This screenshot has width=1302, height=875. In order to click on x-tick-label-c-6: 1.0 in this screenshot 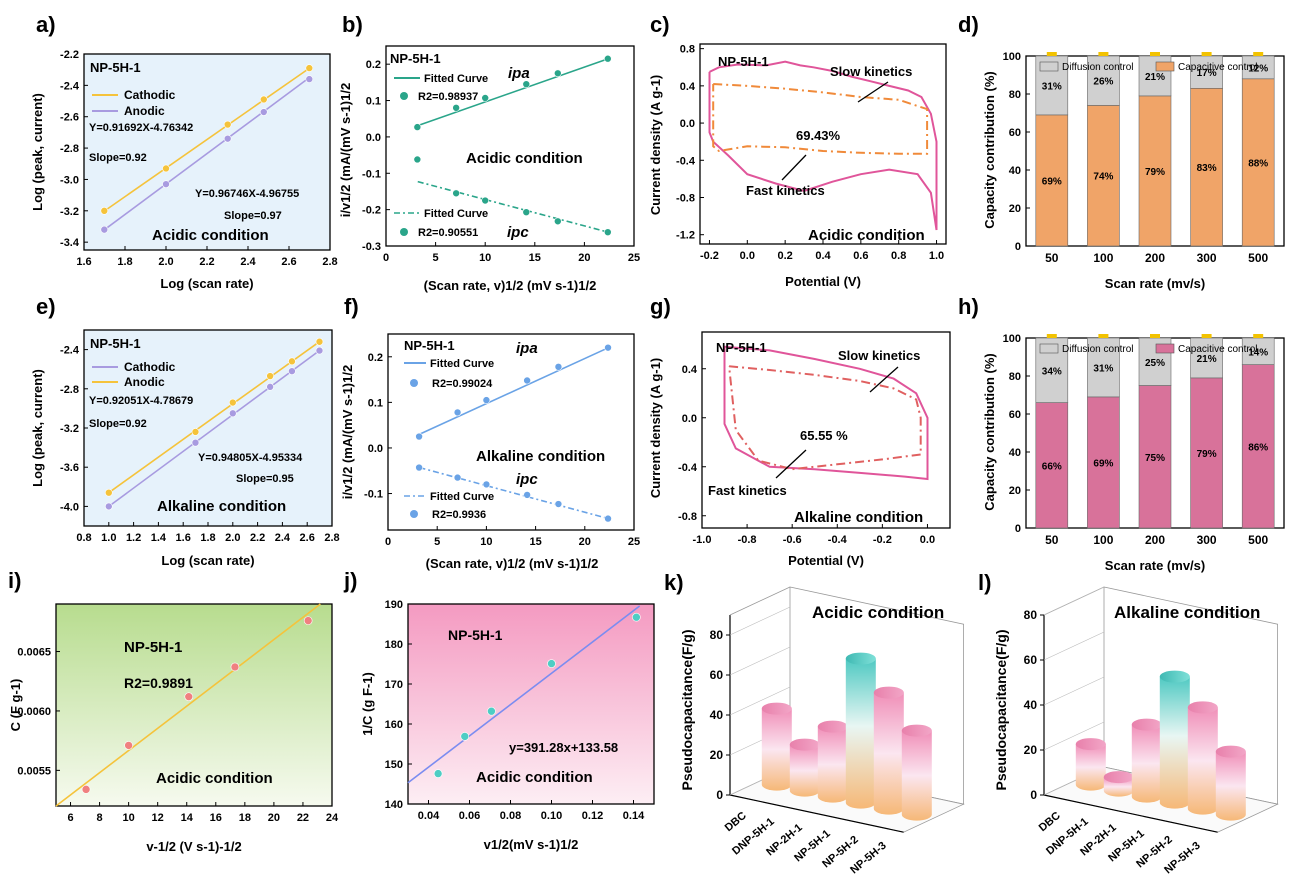, I will do `click(936, 256)`.